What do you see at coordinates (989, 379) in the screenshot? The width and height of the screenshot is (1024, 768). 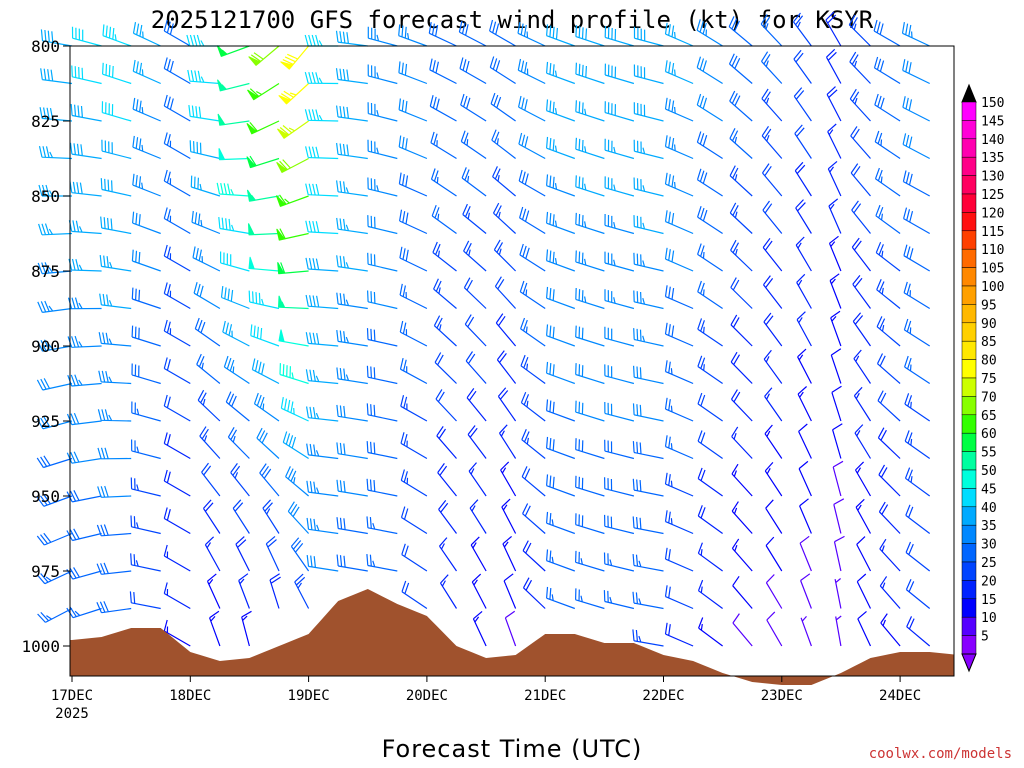 I see `colorbar-label: 75` at bounding box center [989, 379].